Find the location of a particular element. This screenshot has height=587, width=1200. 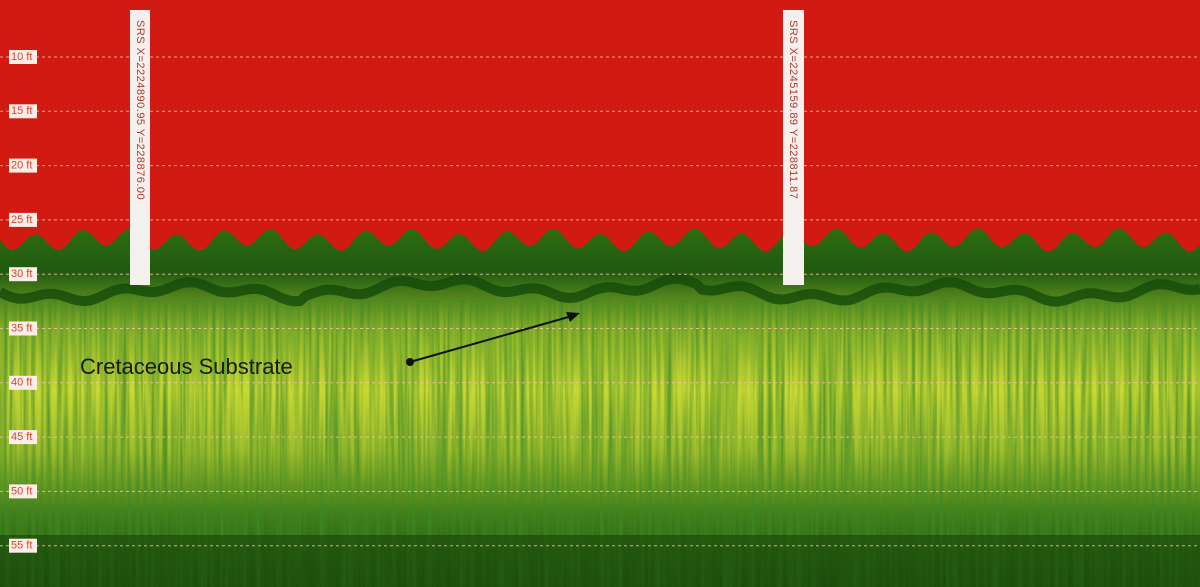

arrow-head is located at coordinates (573, 317).